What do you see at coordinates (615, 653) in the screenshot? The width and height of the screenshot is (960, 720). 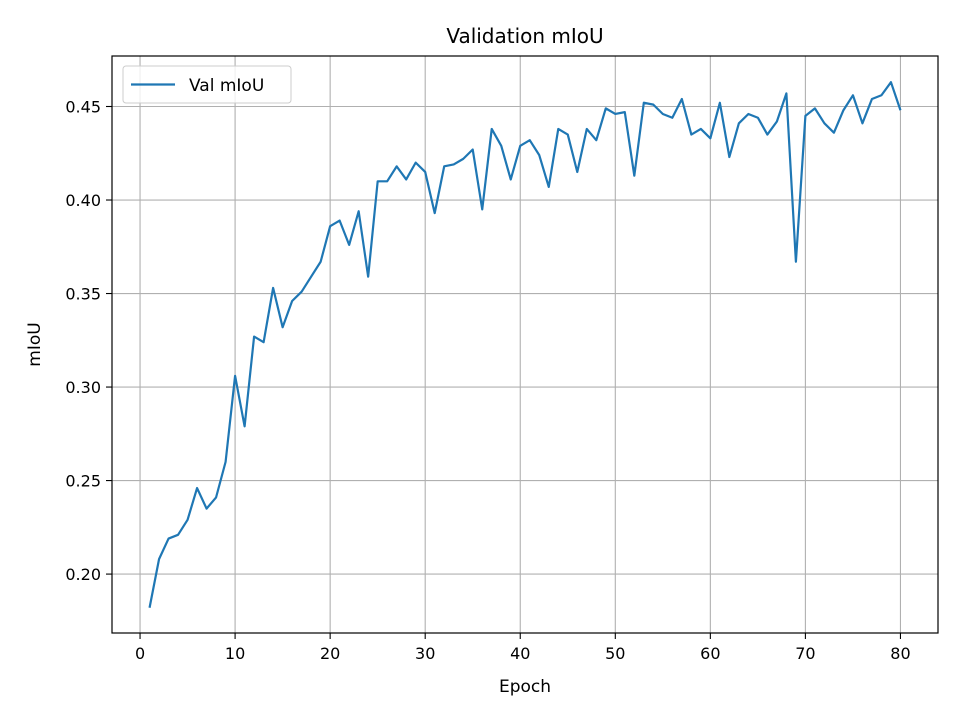 I see `x-tick-label: 50` at bounding box center [615, 653].